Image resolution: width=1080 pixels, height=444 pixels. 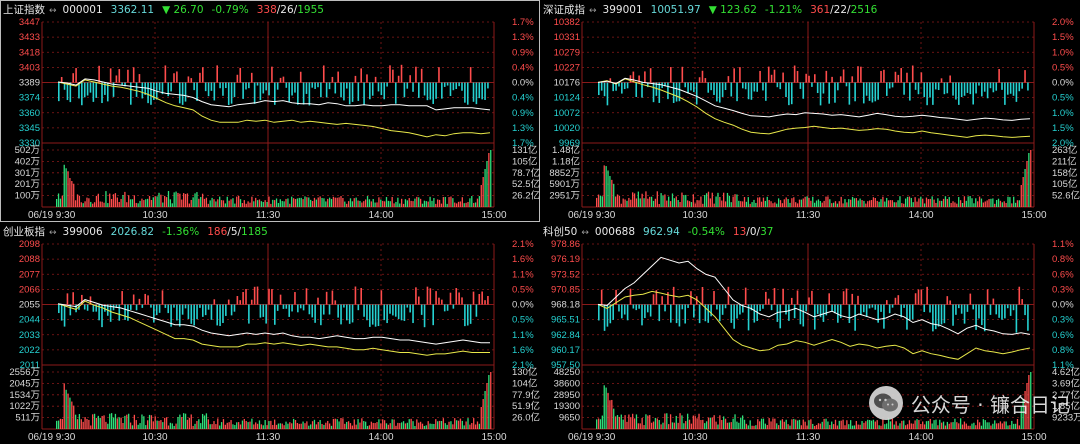 I want to click on unchanged: 0, so click(x=753, y=232).